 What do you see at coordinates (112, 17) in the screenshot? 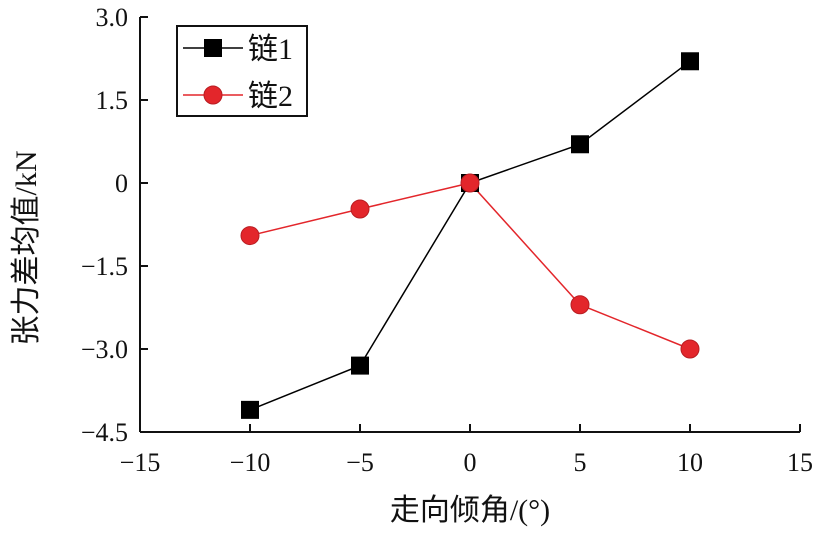
I see `y-tick-label: 3.0` at bounding box center [112, 17].